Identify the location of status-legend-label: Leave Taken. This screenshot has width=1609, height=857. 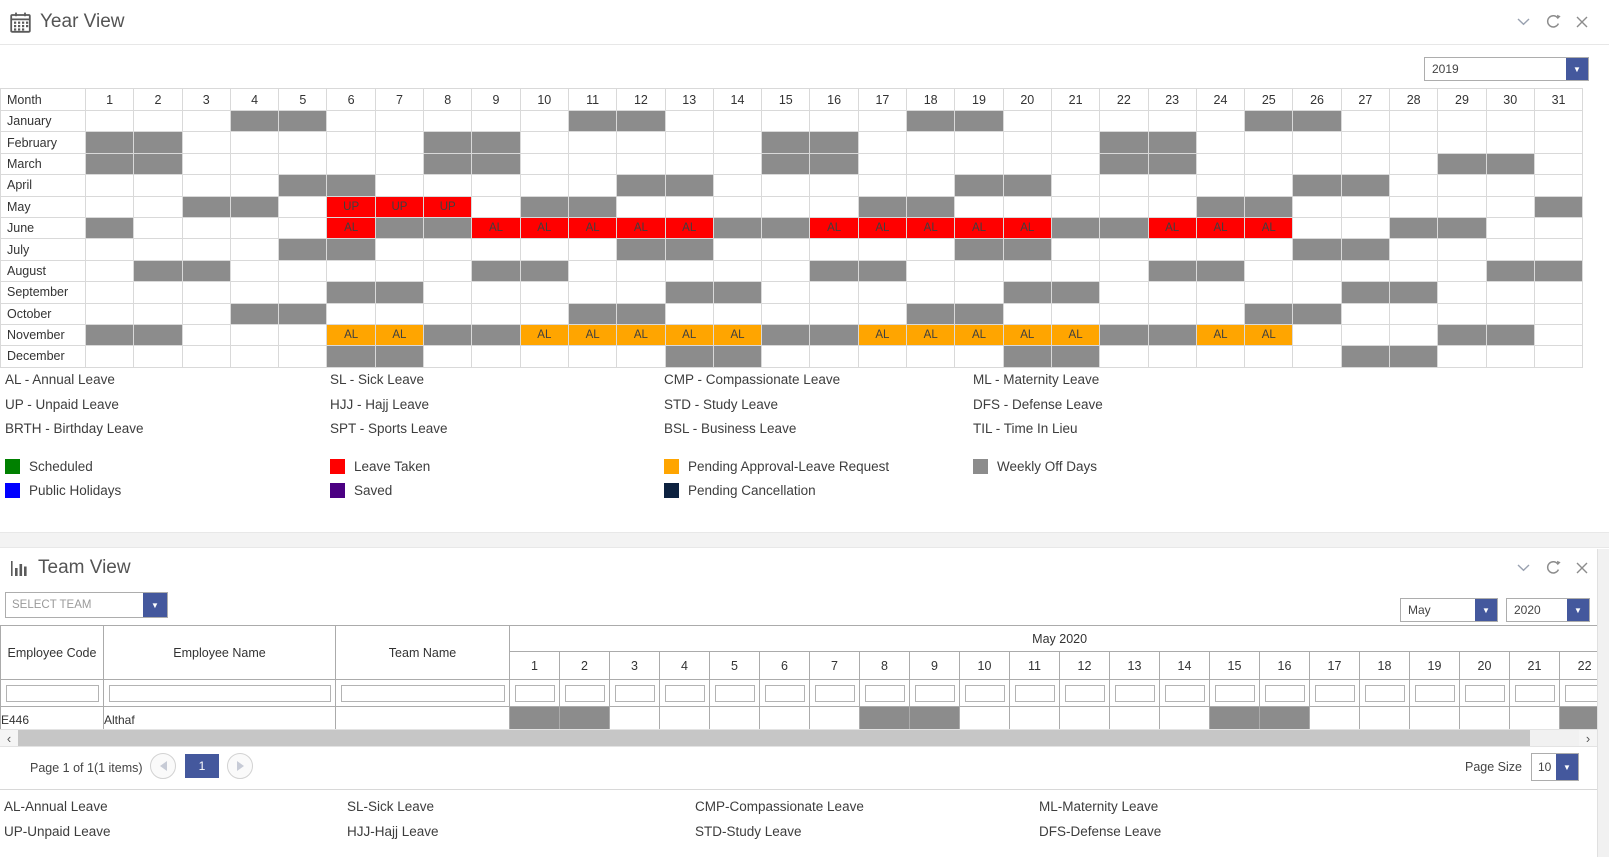
(392, 466).